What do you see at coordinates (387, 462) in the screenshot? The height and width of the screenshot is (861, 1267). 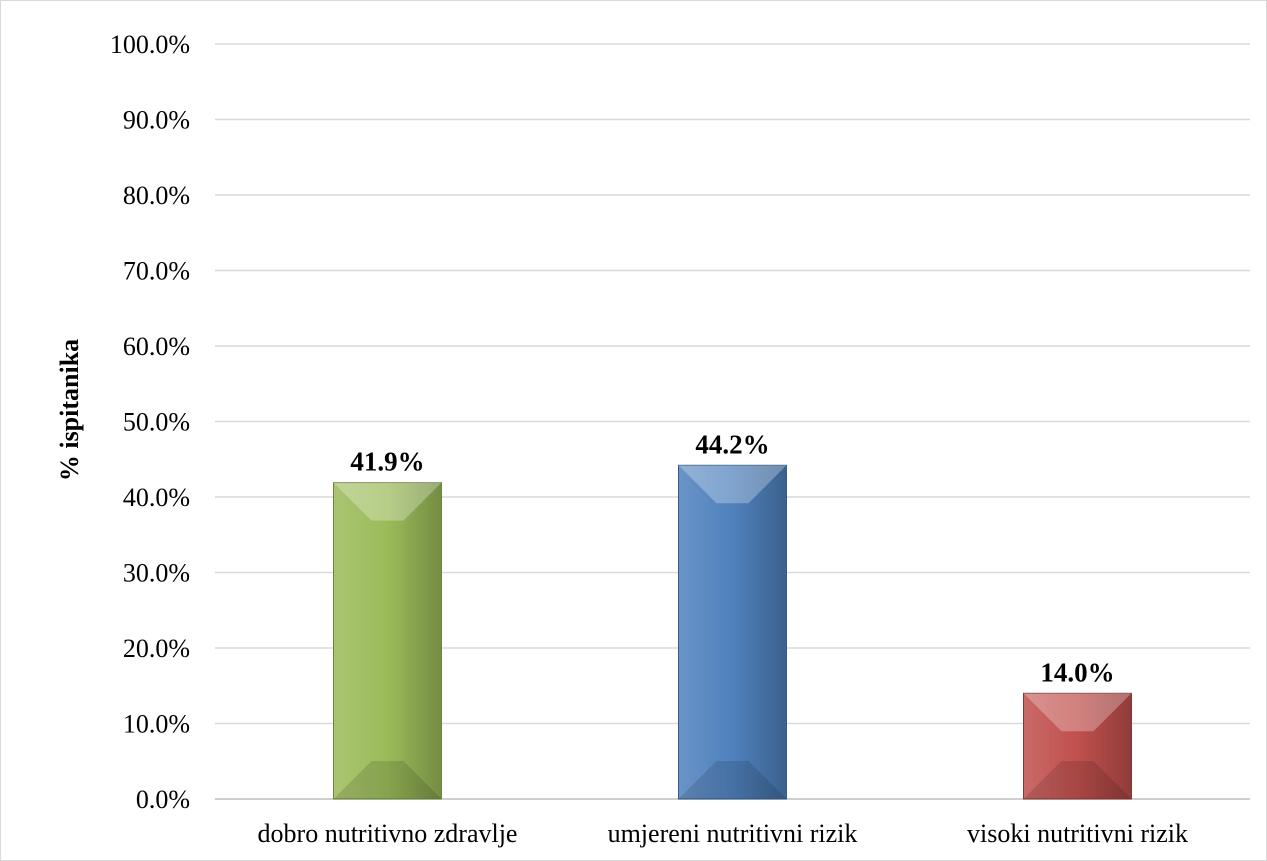 I see `data-label: 41.9%` at bounding box center [387, 462].